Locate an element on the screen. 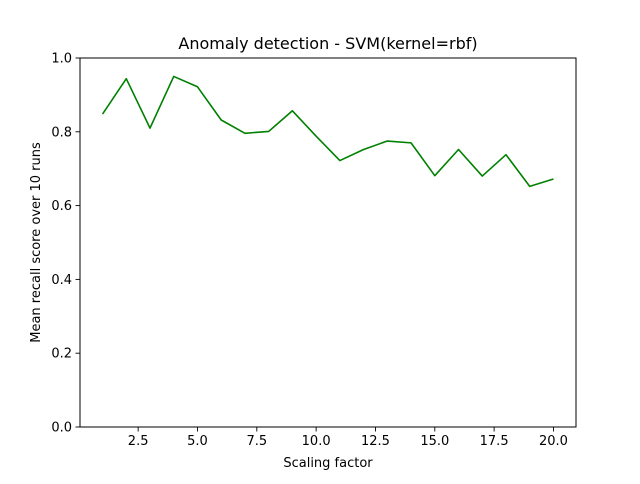  x-tick-label: 17.5 is located at coordinates (494, 441).